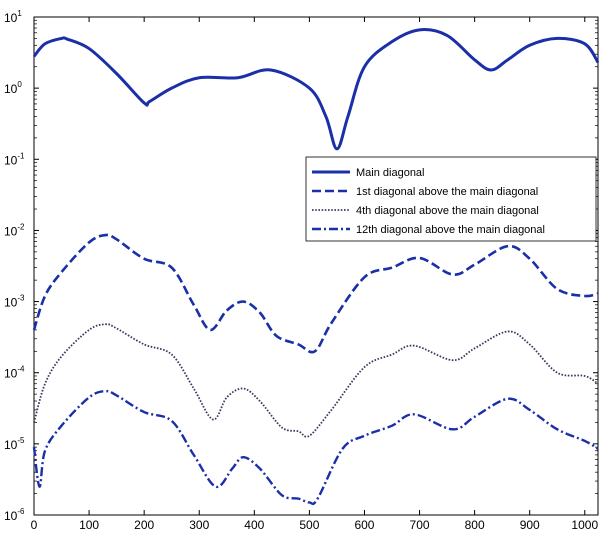 The width and height of the screenshot is (599, 533). I want to click on y-tick-exponent: -3, so click(21, 298).